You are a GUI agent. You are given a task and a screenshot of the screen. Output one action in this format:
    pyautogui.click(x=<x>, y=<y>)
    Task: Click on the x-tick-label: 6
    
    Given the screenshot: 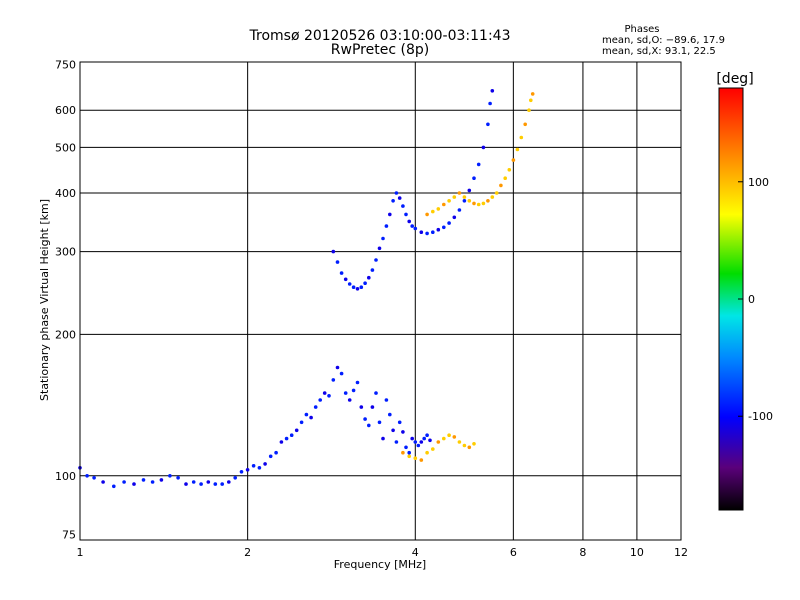 What is the action you would take?
    pyautogui.click(x=513, y=552)
    